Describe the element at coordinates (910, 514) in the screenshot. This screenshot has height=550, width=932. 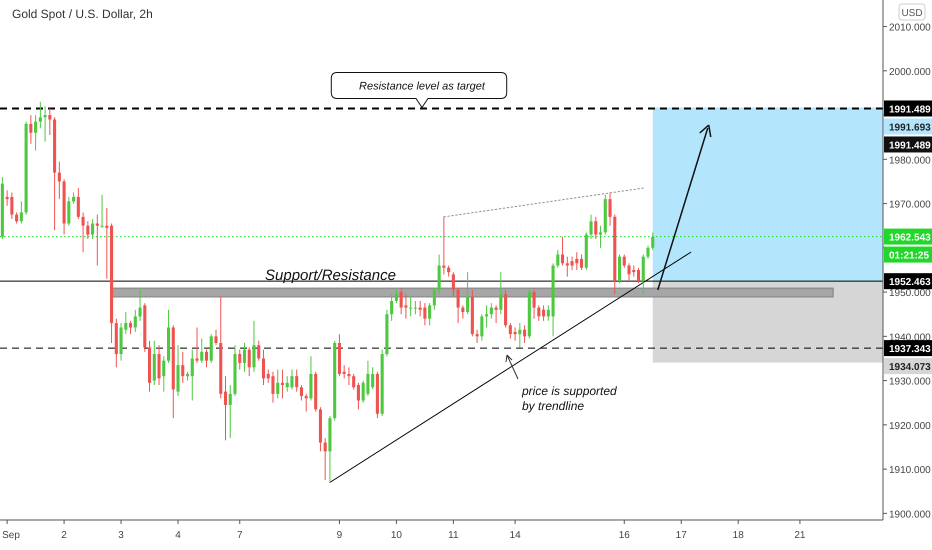
I see `y-tick-label: 1900.000` at that location.